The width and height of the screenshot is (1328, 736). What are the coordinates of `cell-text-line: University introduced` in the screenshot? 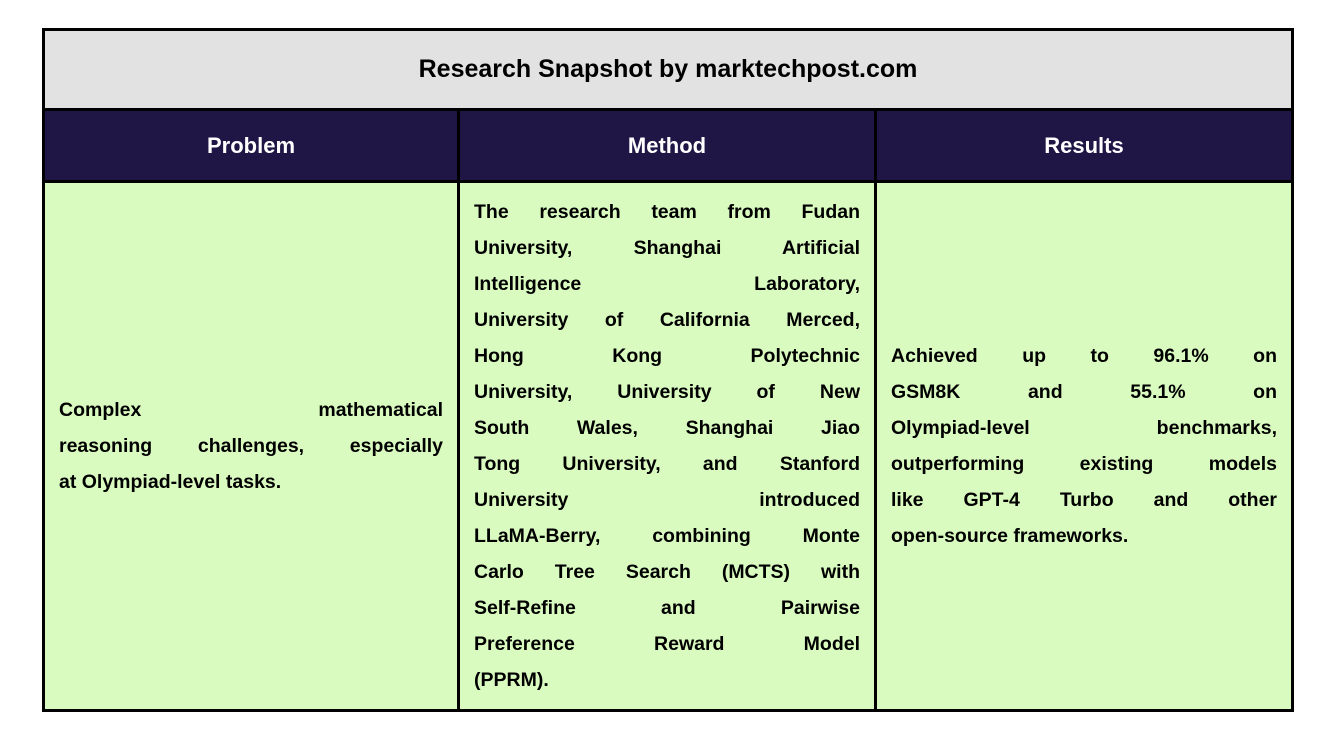 It's located at (667, 500).